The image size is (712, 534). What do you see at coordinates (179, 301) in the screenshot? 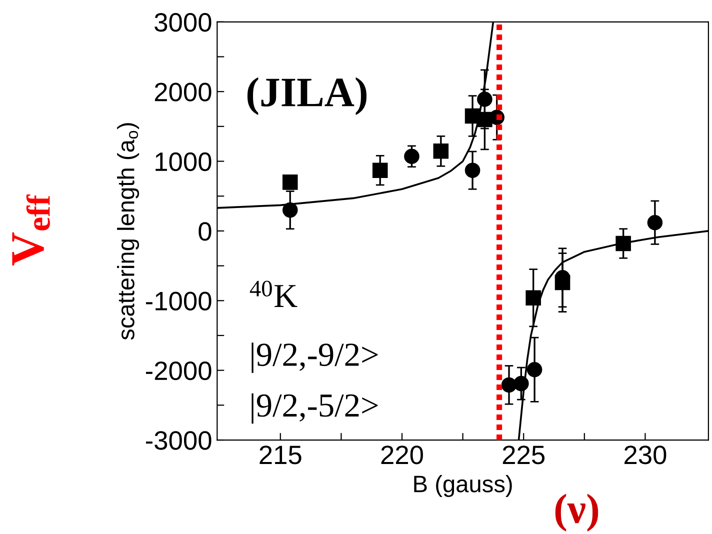
I see `y-tick-label: -1000` at bounding box center [179, 301].